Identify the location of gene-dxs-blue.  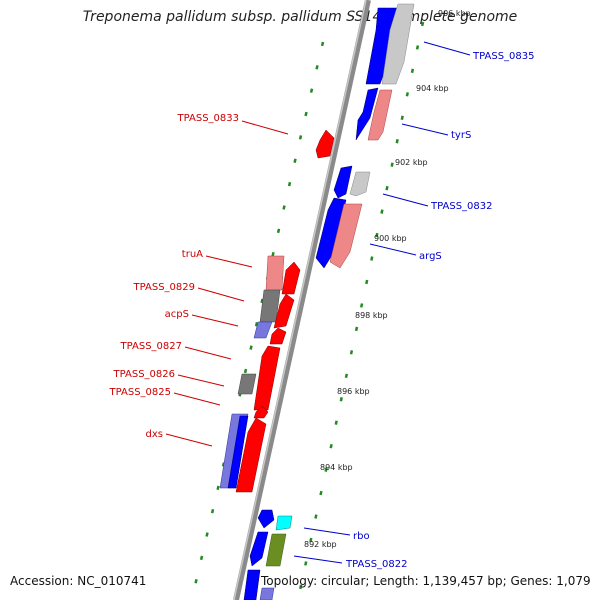
(238, 452).